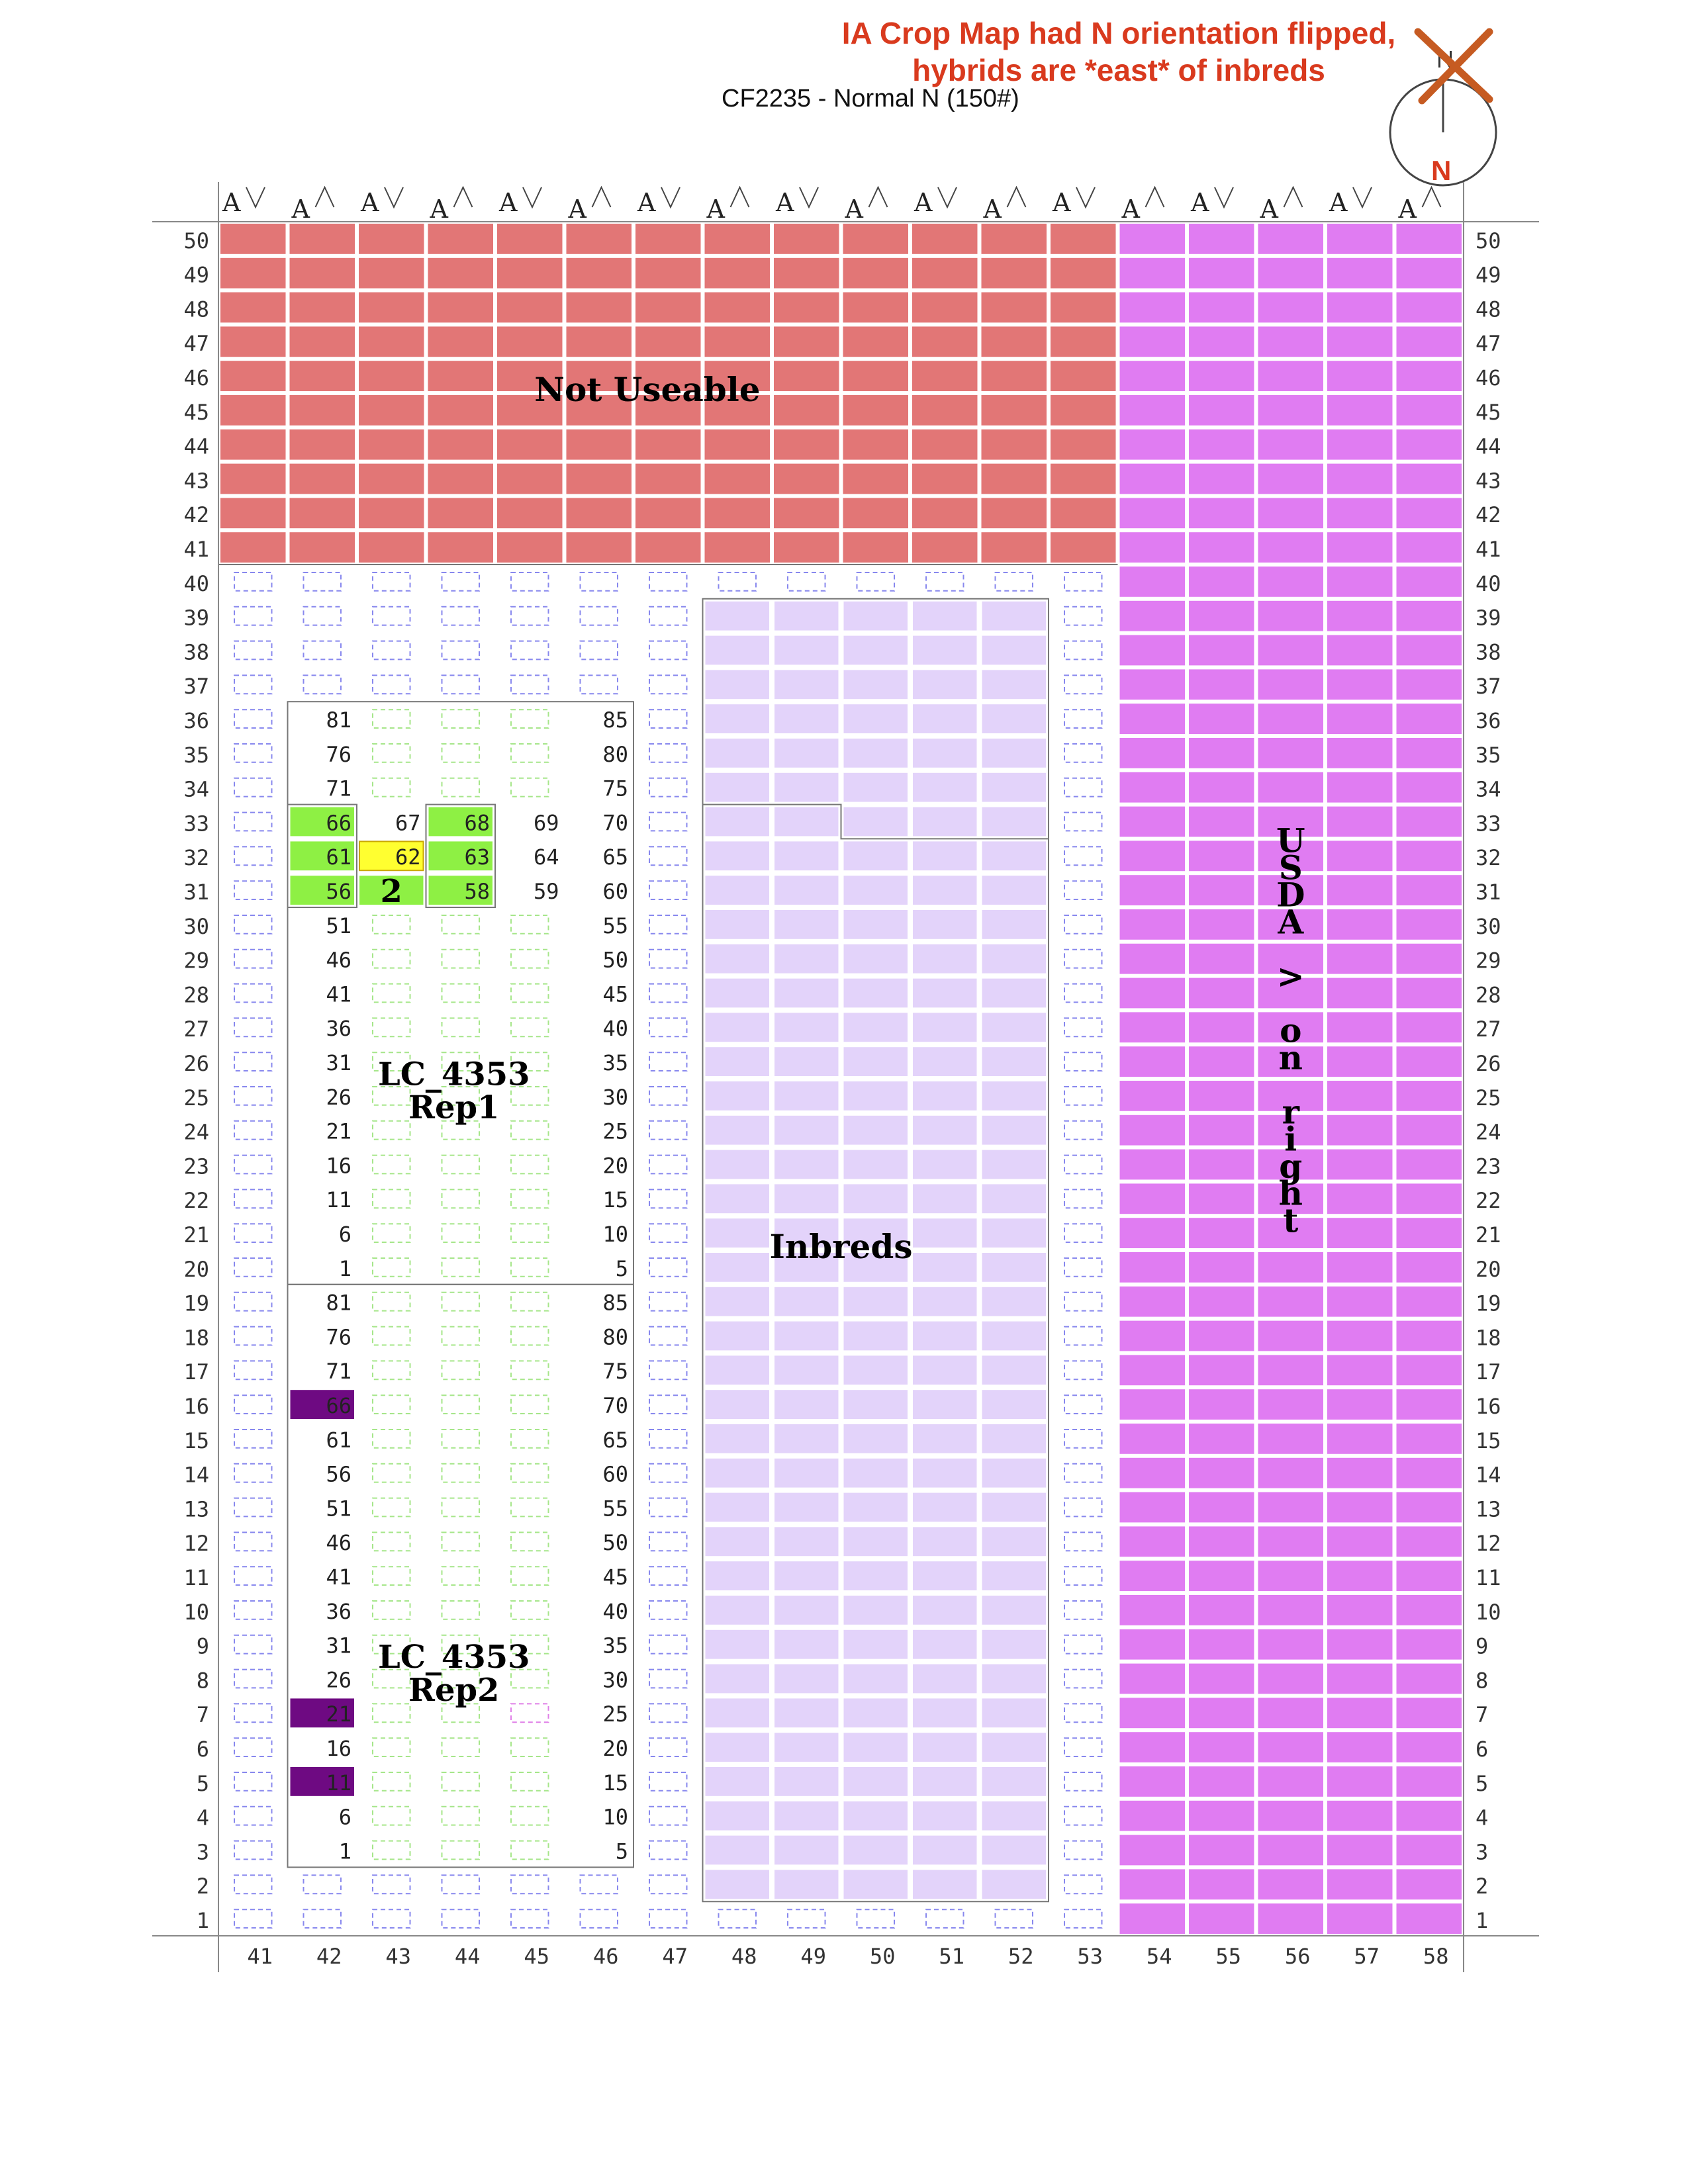 This screenshot has height=2184, width=1688. What do you see at coordinates (1090, 1957) in the screenshot?
I see `column-number: 53` at bounding box center [1090, 1957].